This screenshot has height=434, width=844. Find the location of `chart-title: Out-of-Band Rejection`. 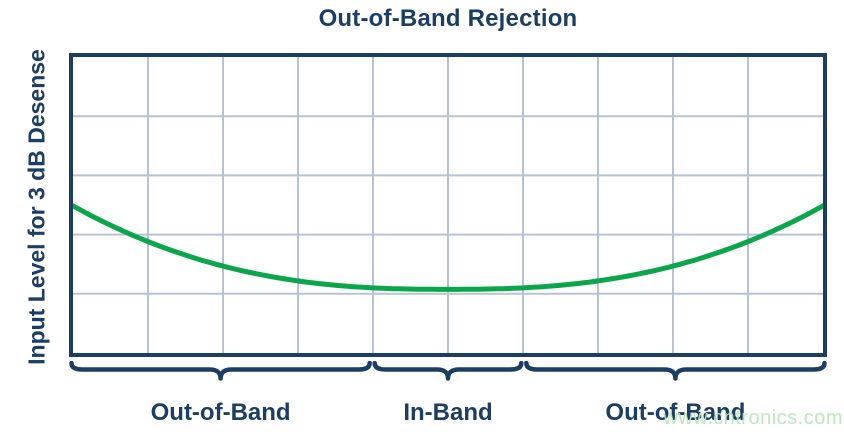

chart-title: Out-of-Band Rejection is located at coordinates (448, 18).